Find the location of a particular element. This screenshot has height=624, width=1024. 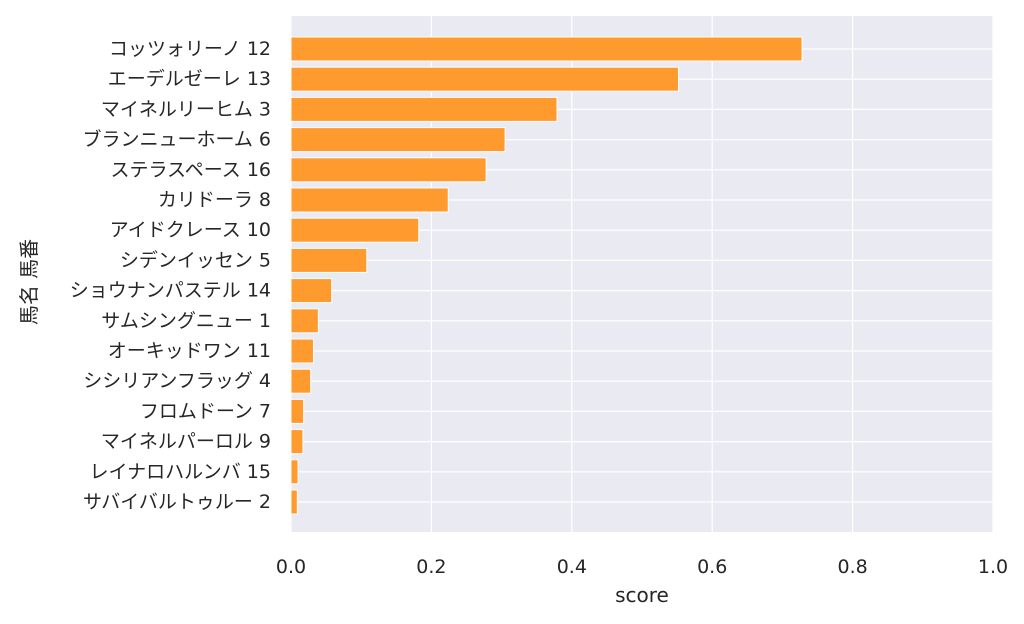

x-tick-label: 0.4 is located at coordinates (572, 567).